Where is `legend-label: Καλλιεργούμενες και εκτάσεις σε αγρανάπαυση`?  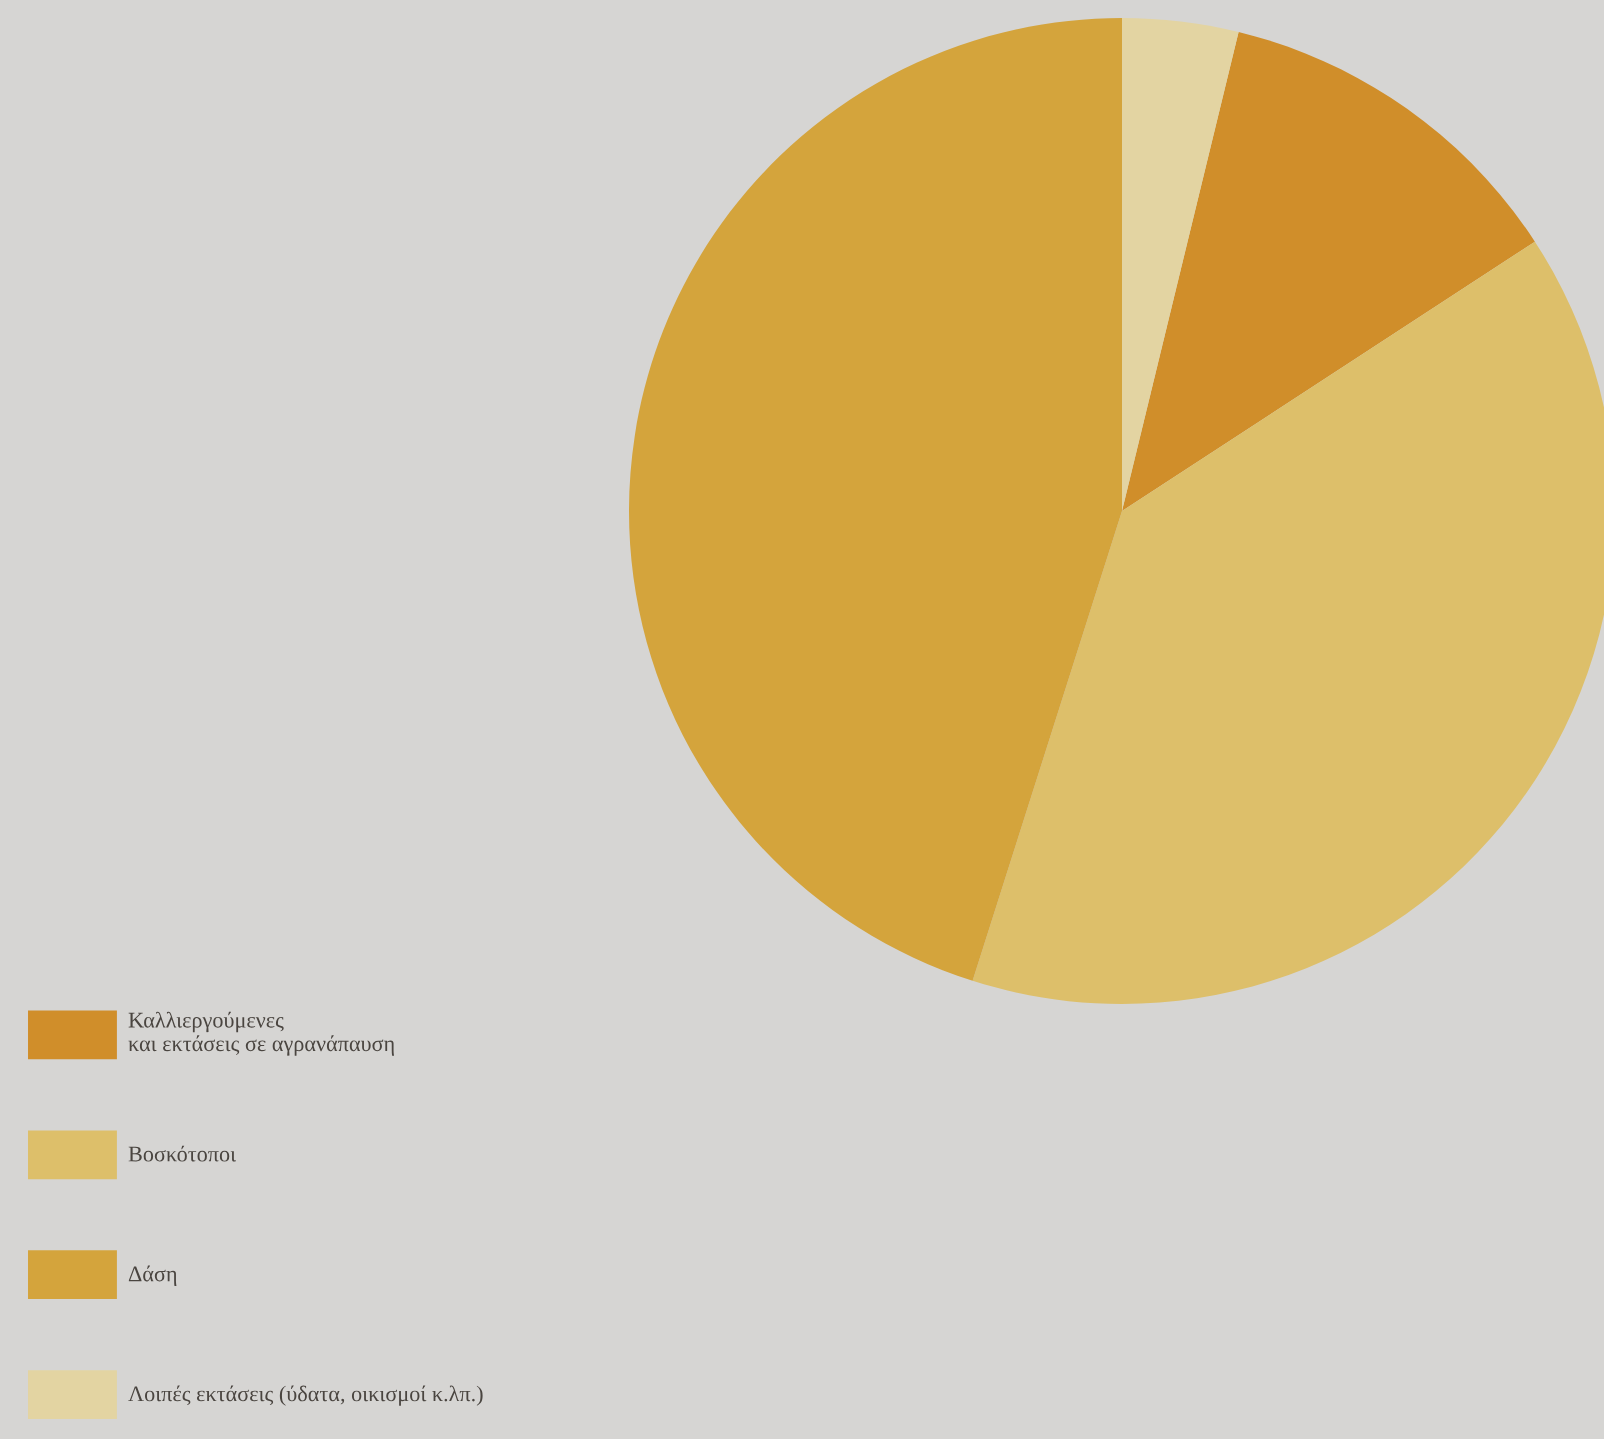
legend-label: Καλλιεργούμενες και εκτάσεις σε αγρανάπαυση is located at coordinates (261, 1033).